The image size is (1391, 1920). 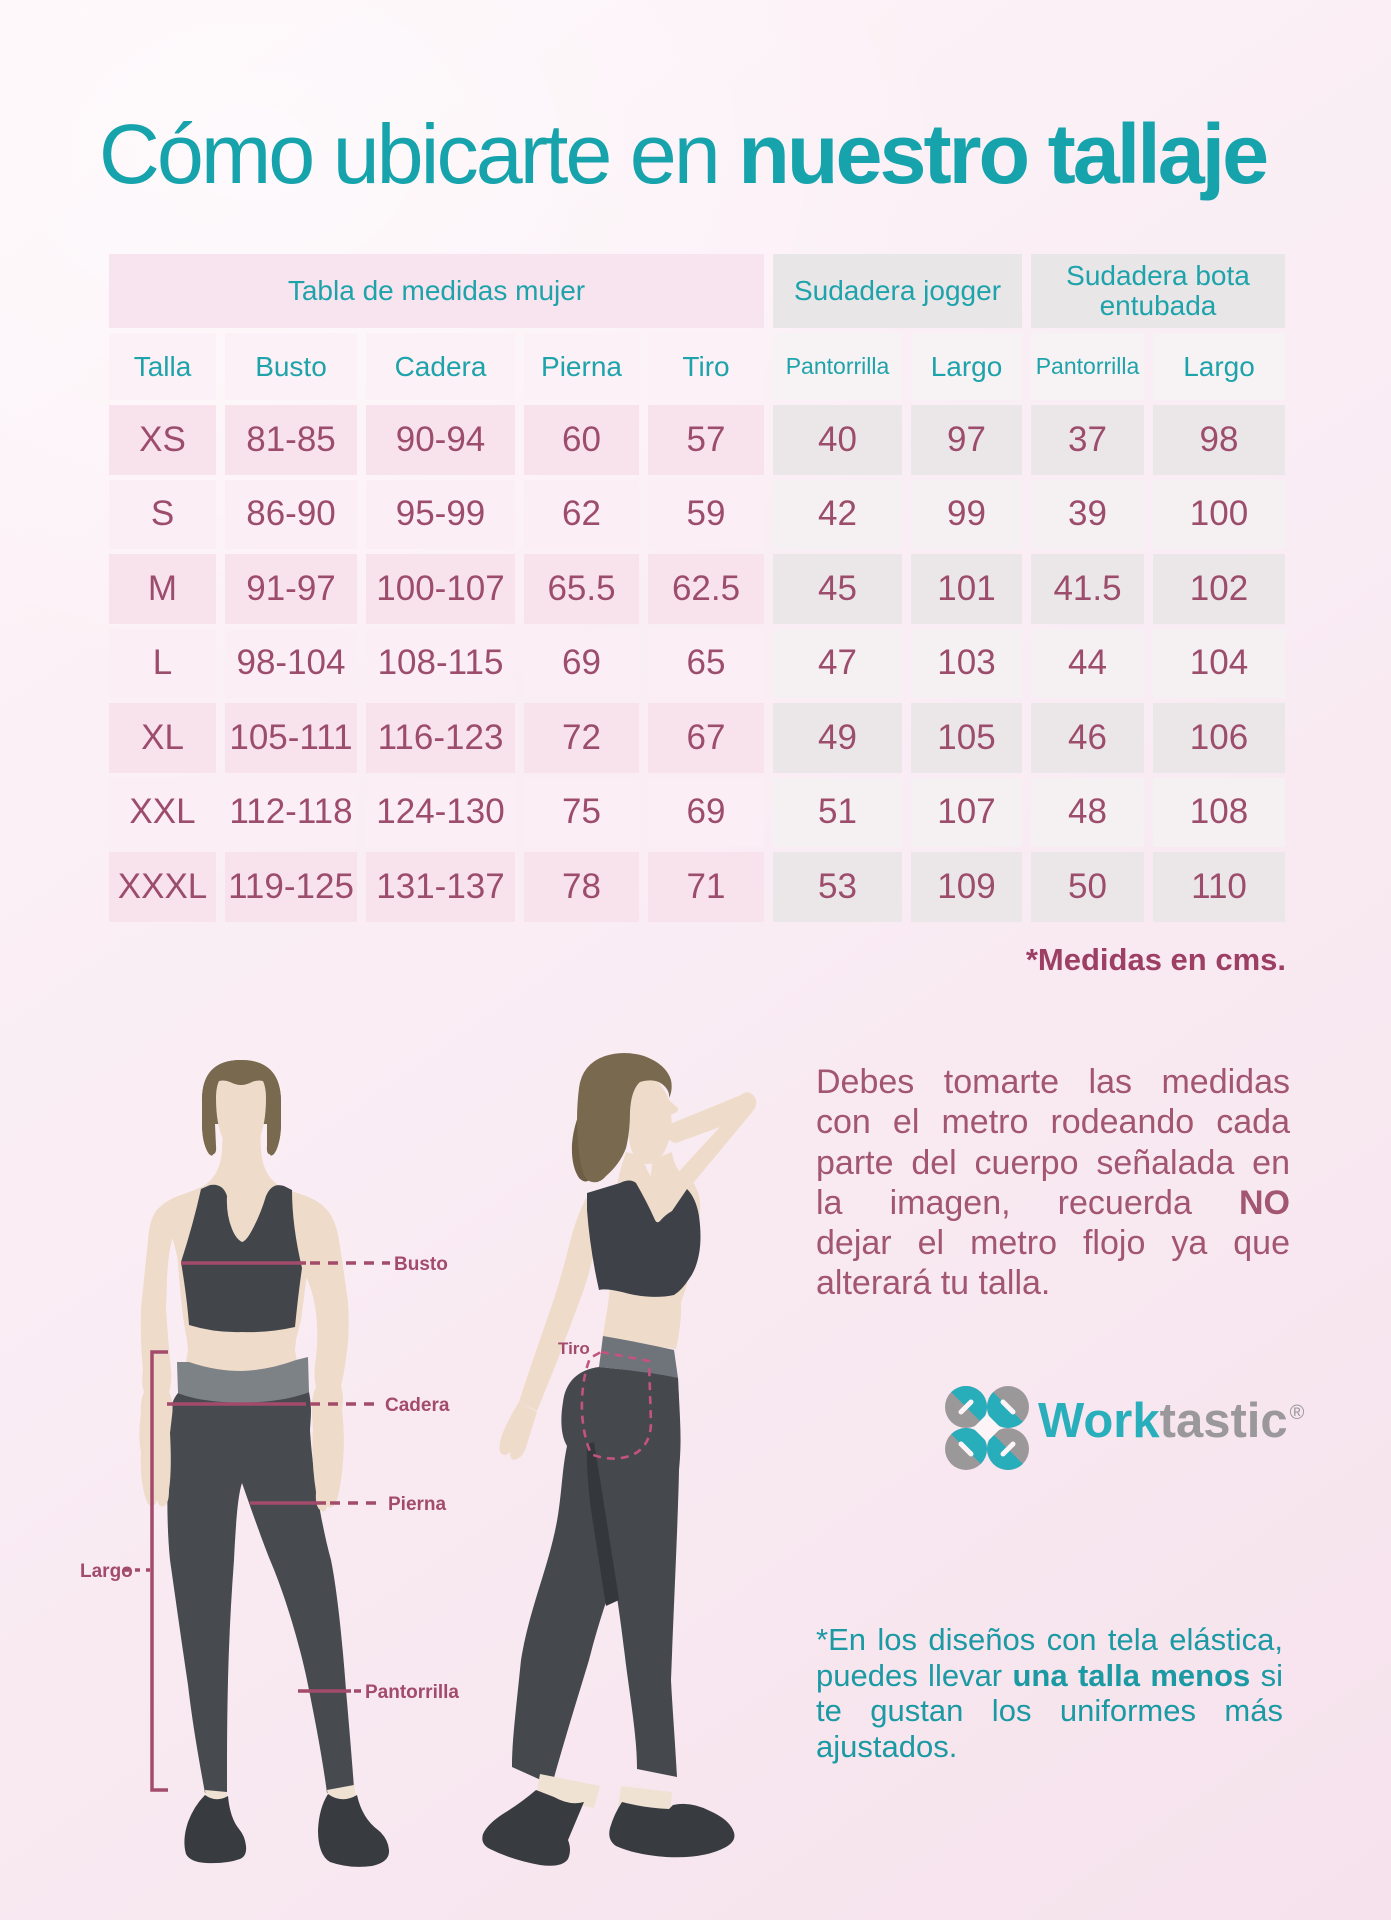 I want to click on svg-text: Cadera, so click(x=417, y=1405).